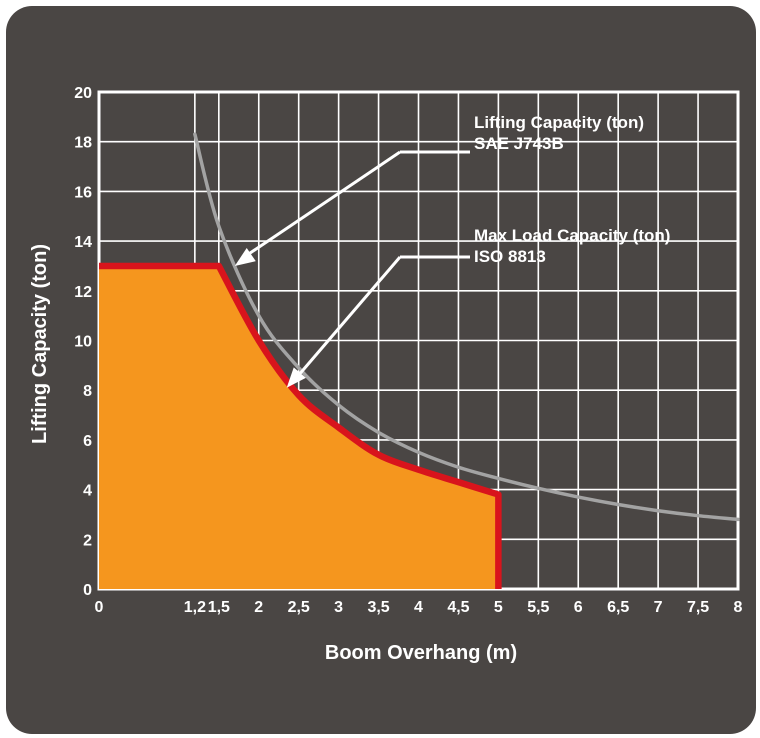  What do you see at coordinates (87, 590) in the screenshot?
I see `y-tick-label: 0` at bounding box center [87, 590].